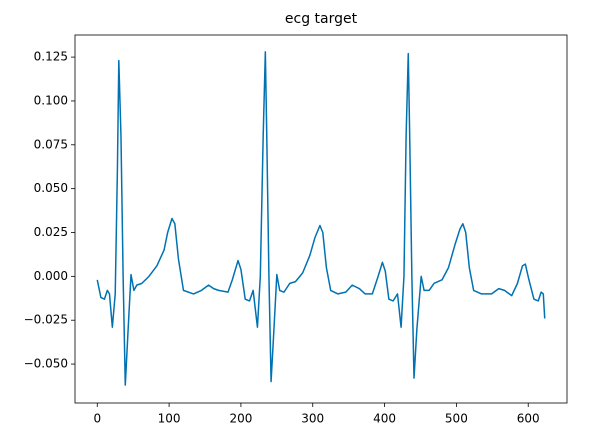  I want to click on y-tick-label: 0.125, so click(51, 57).